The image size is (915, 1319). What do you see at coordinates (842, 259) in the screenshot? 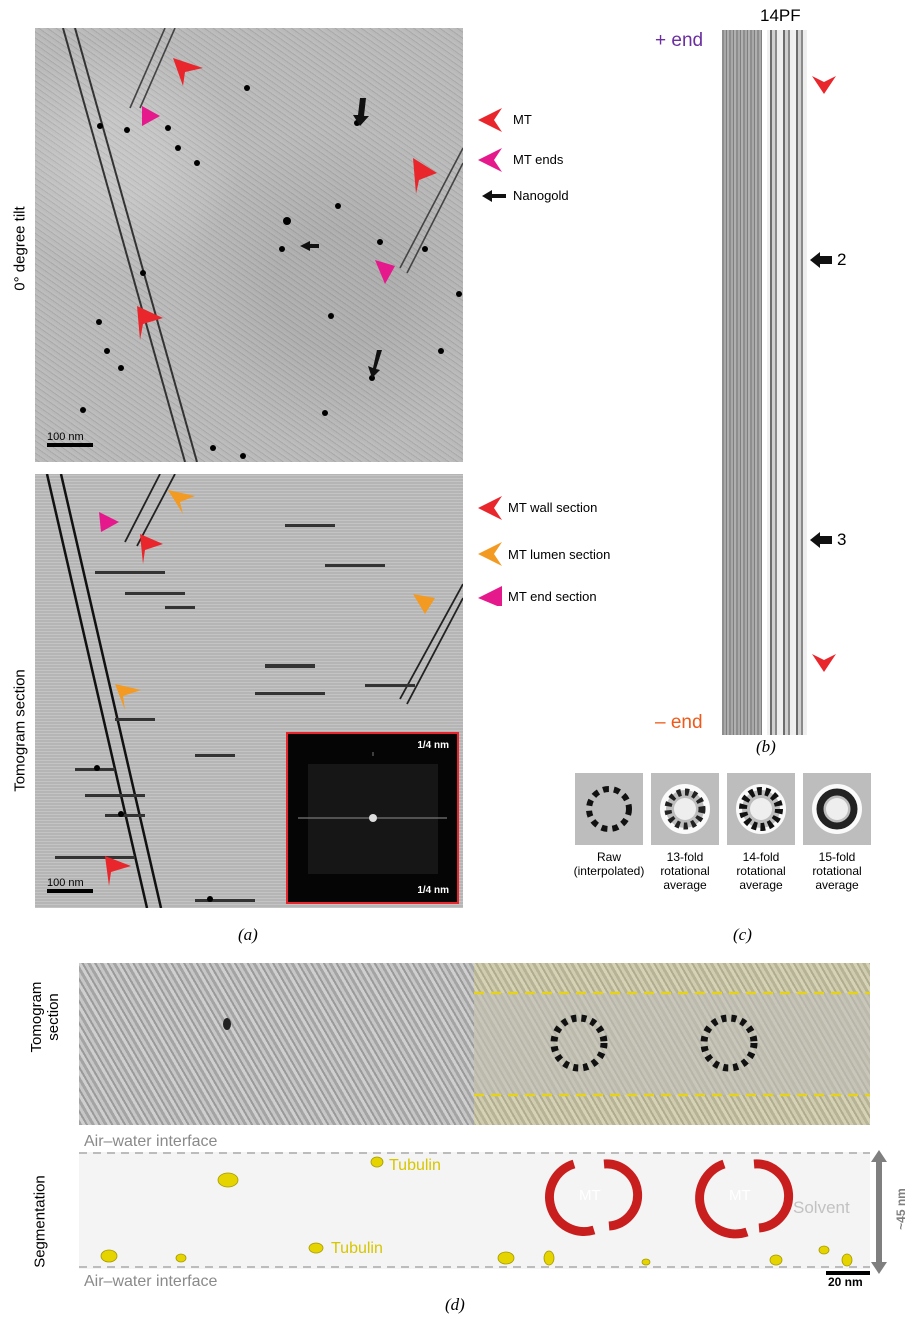
I see `marker-2: 2` at bounding box center [842, 259].